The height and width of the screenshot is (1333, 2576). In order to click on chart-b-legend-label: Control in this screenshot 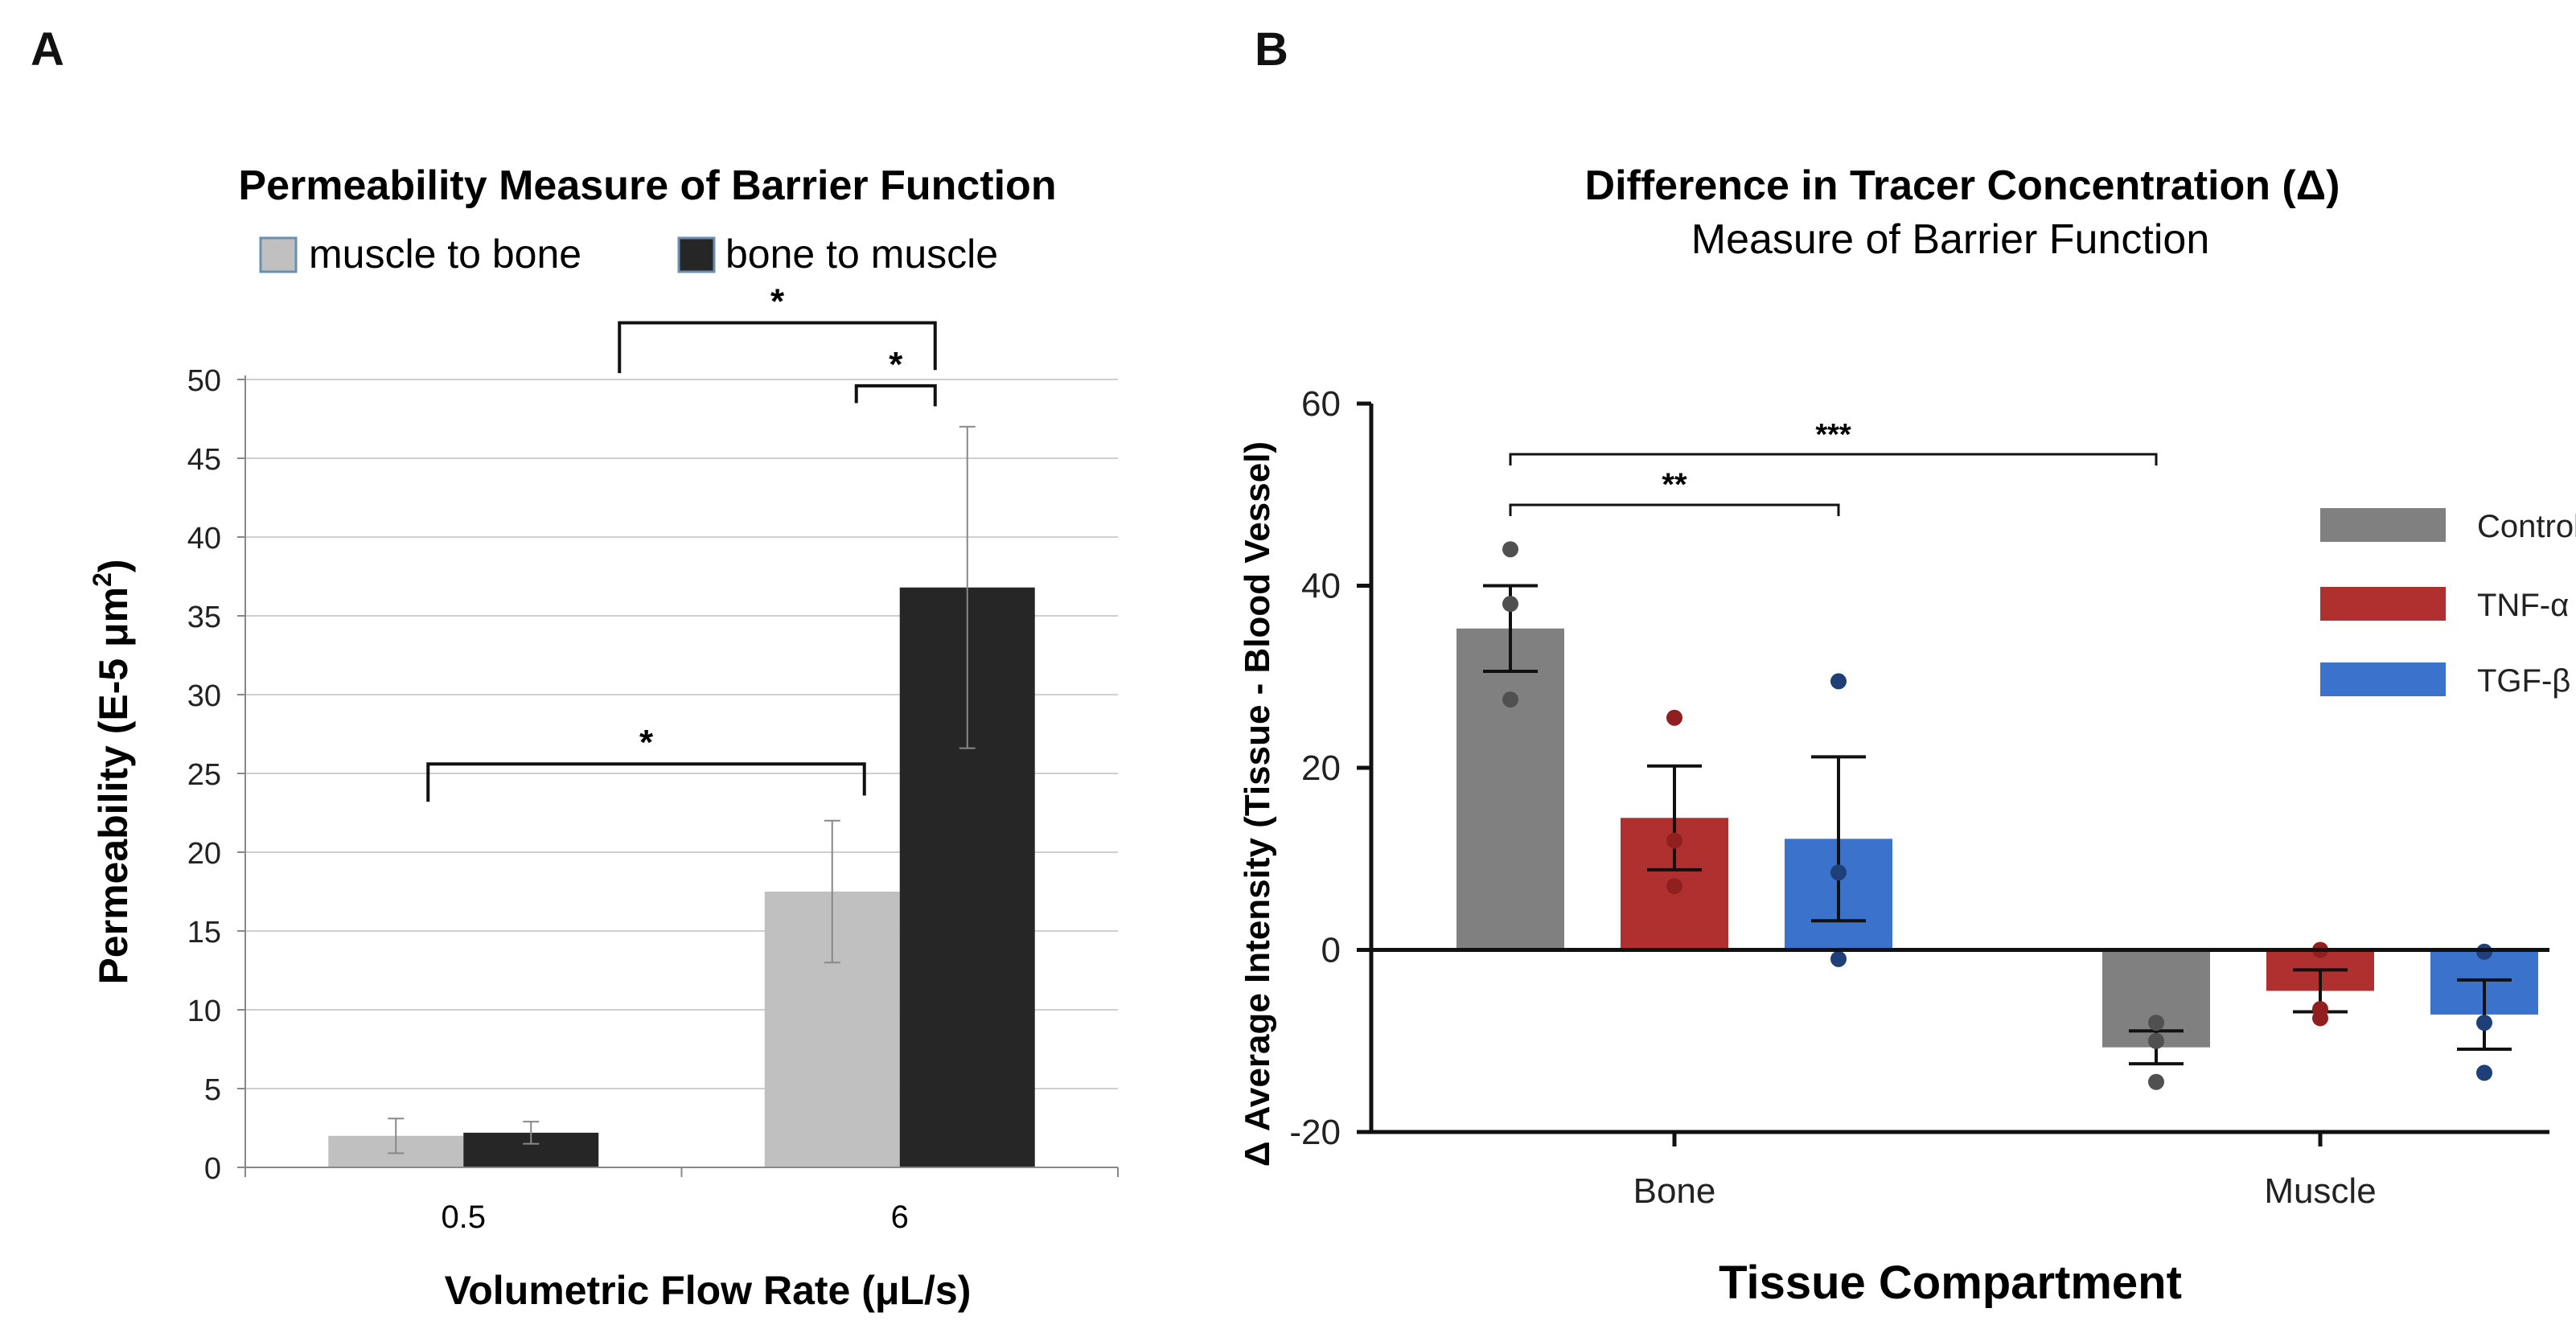, I will do `click(2526, 526)`.